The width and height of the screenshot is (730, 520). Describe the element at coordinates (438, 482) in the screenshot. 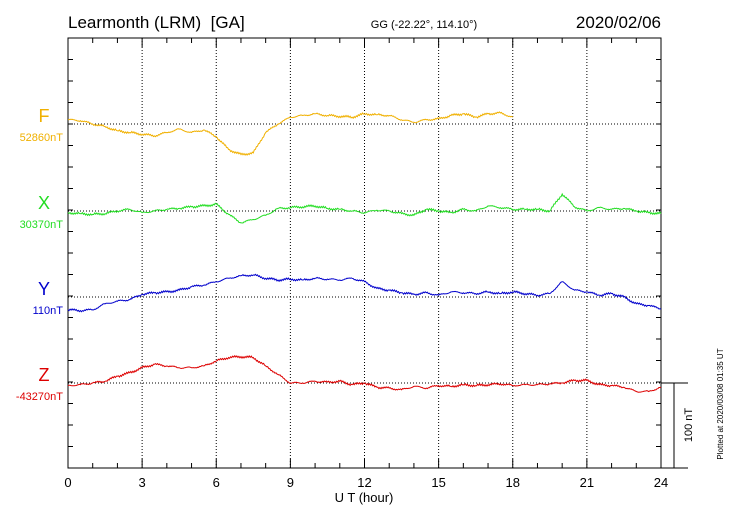

I see `x-tick-label: 15` at that location.